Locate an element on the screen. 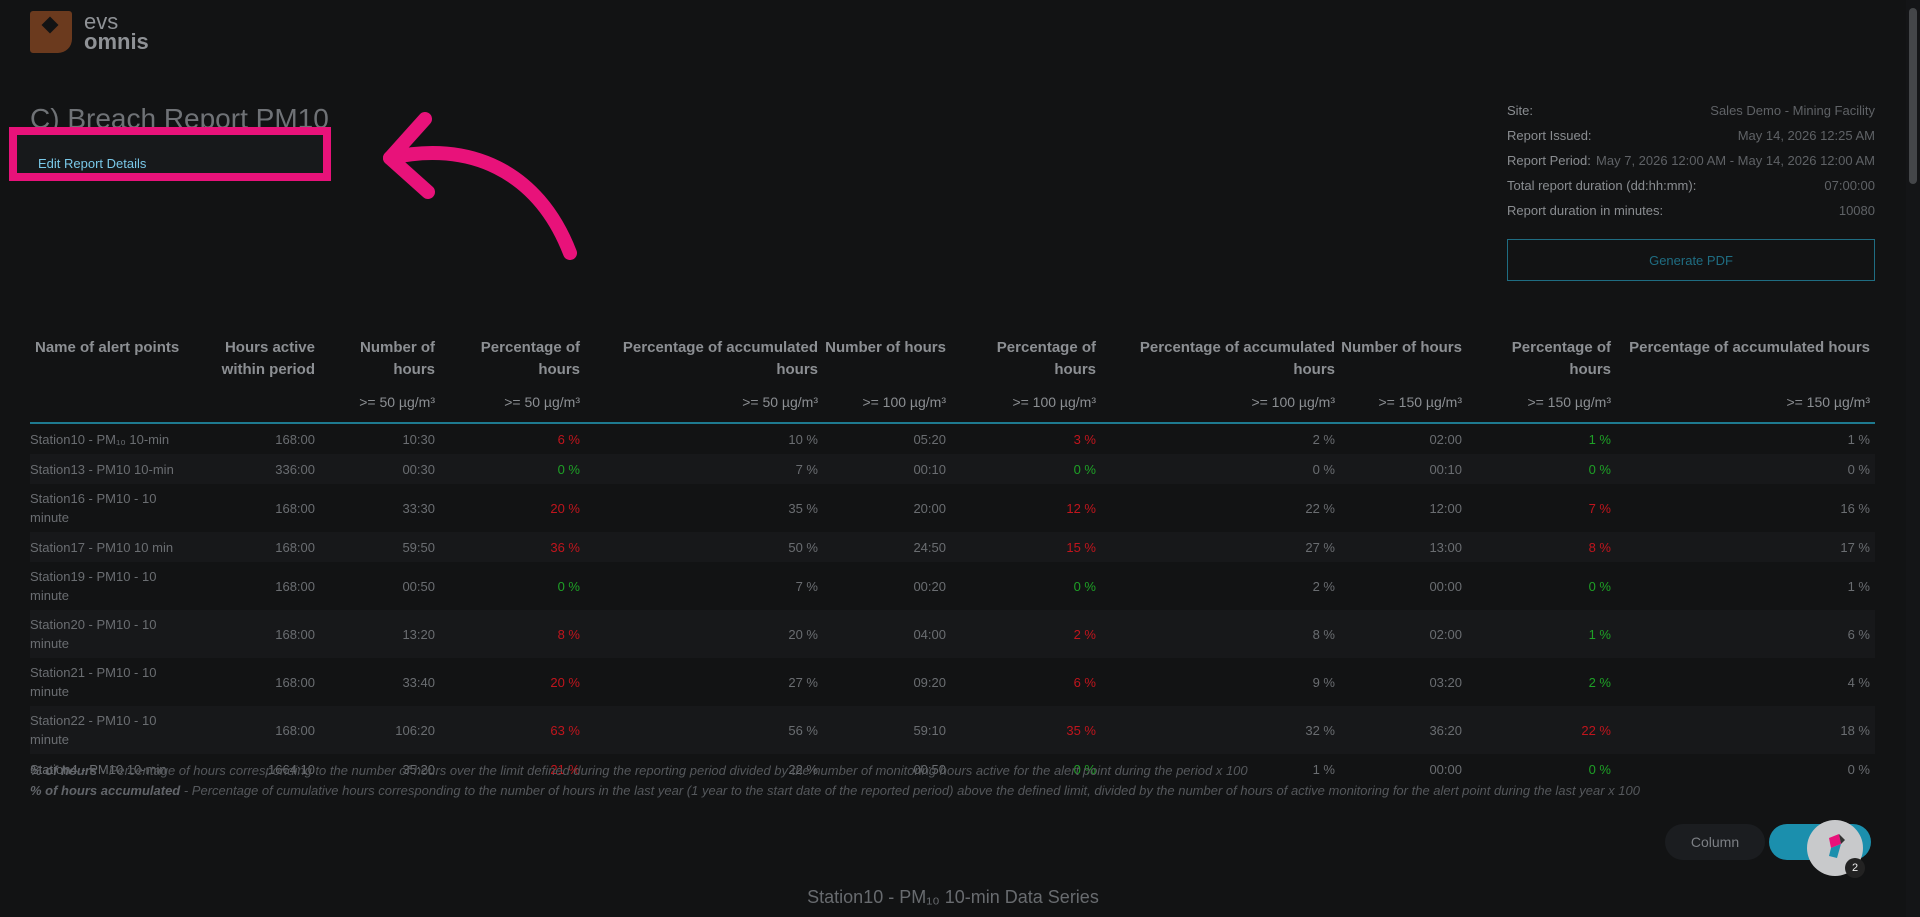  alert-point-name: Station13 - PM10 10-min is located at coordinates (102, 469).